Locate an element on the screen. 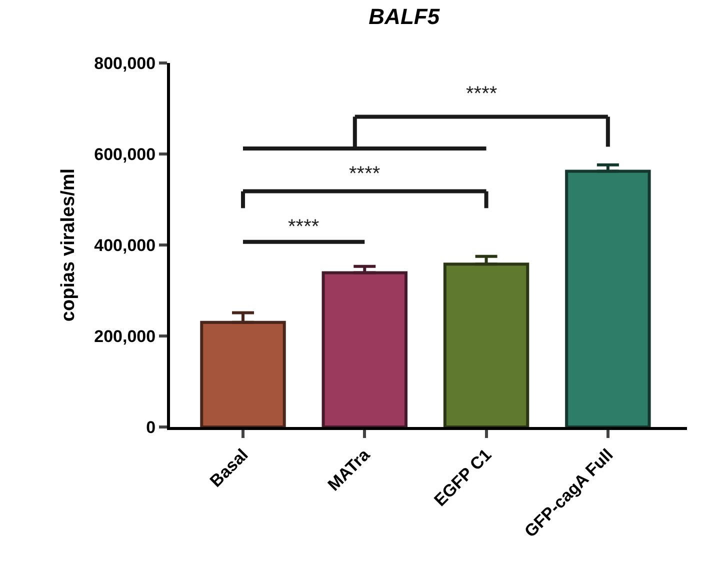 The image size is (709, 585). y-tick-label: 600,000 is located at coordinates (125, 154).